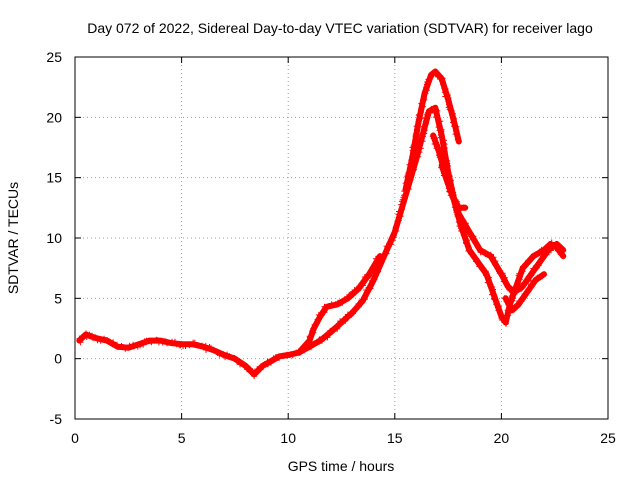 The height and width of the screenshot is (480, 640). I want to click on x-tick-label: 0, so click(75, 438).